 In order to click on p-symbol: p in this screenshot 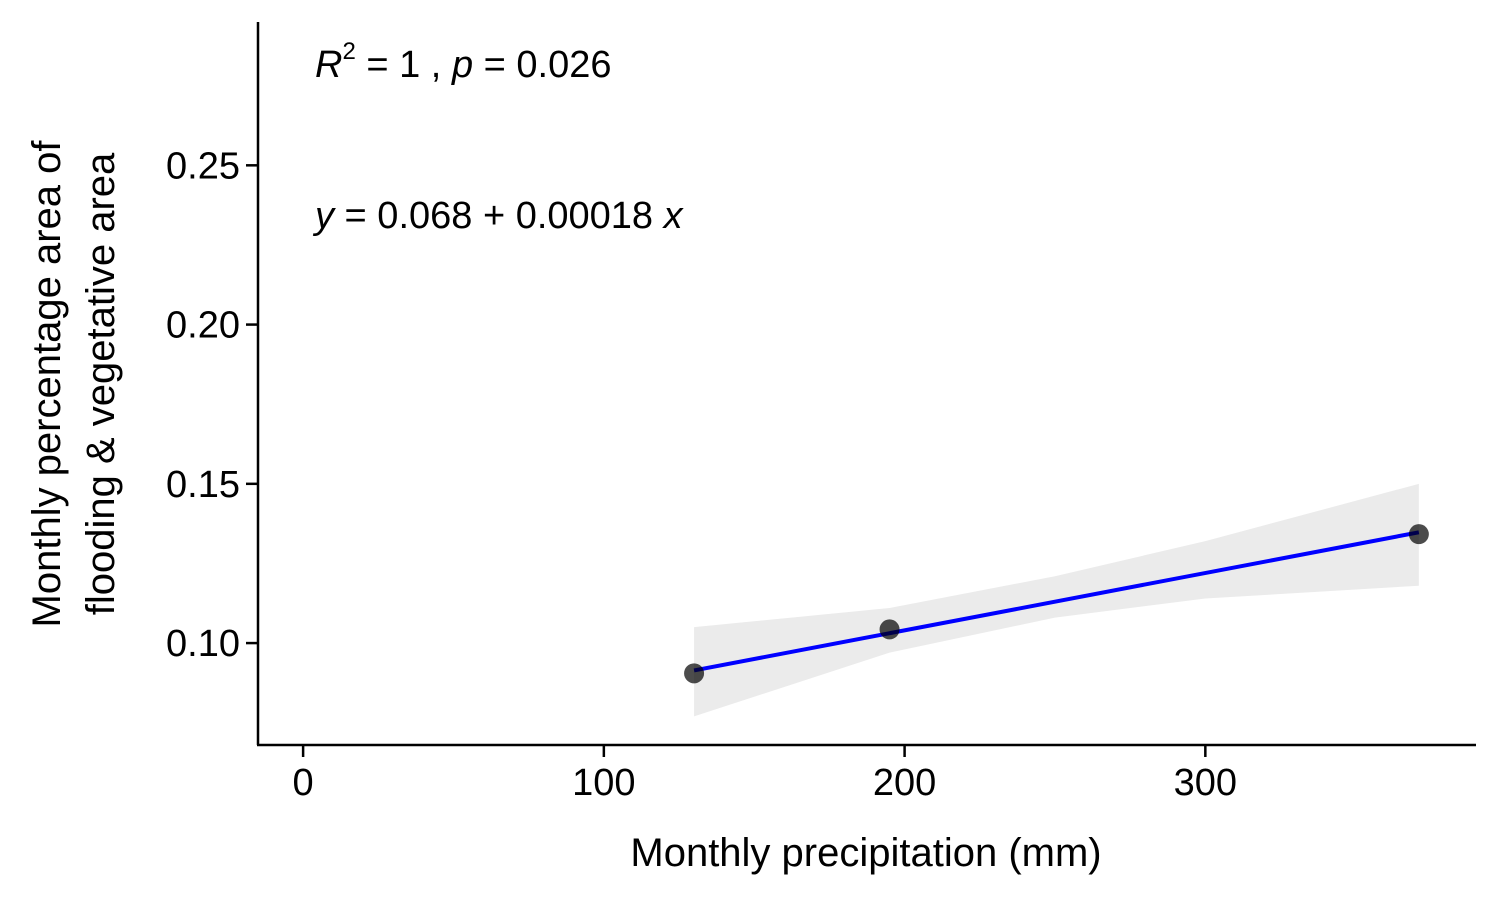, I will do `click(462, 65)`.